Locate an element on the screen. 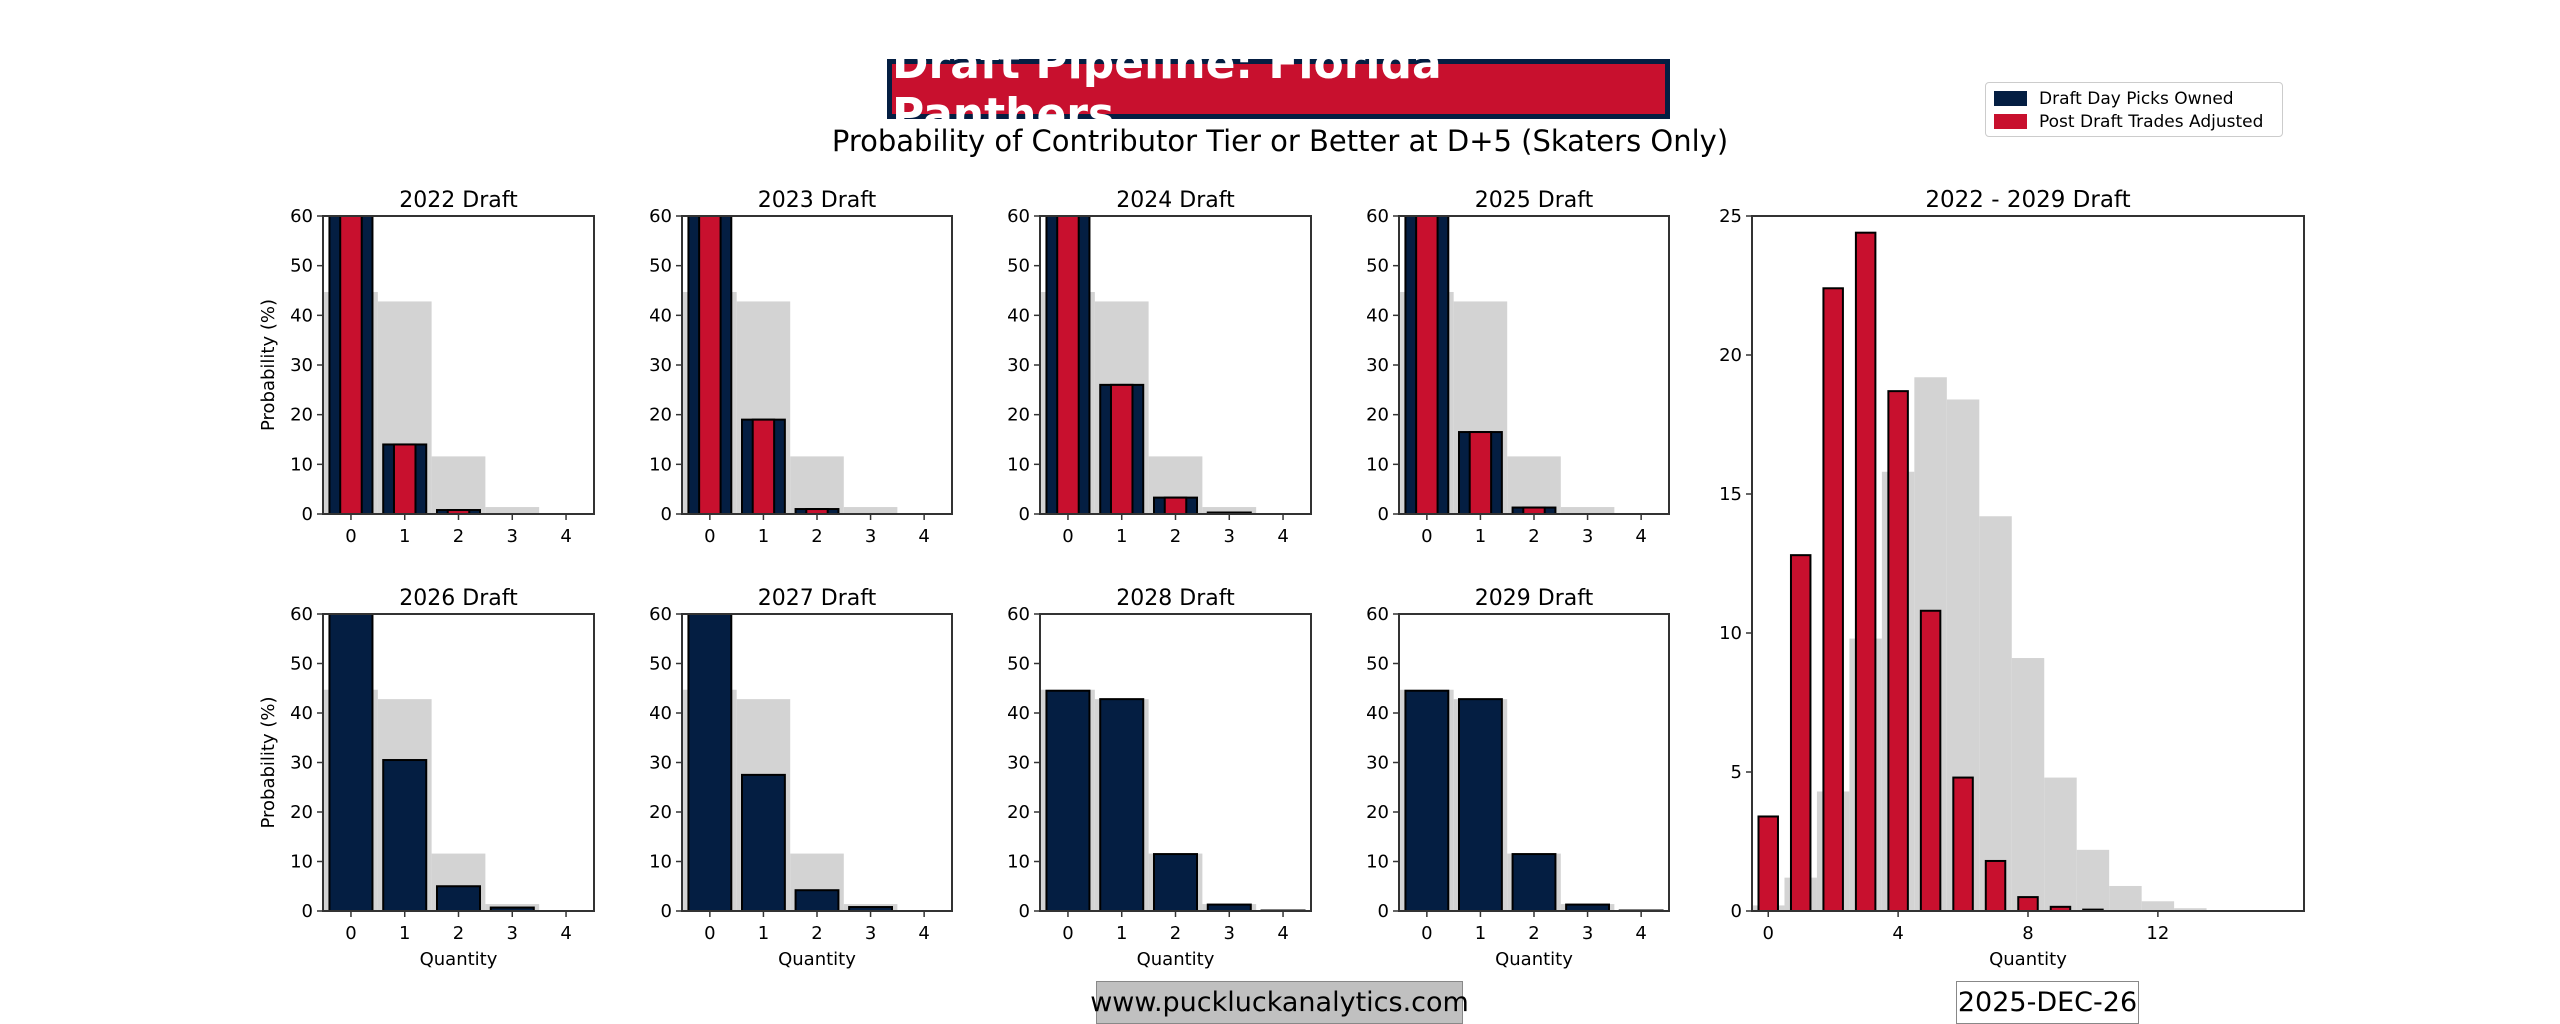  subplot-6: 0 10 20 30 40 50 60 0 1 2 3 4 2028 Draft Quantity is located at coordinates (1159, 778).